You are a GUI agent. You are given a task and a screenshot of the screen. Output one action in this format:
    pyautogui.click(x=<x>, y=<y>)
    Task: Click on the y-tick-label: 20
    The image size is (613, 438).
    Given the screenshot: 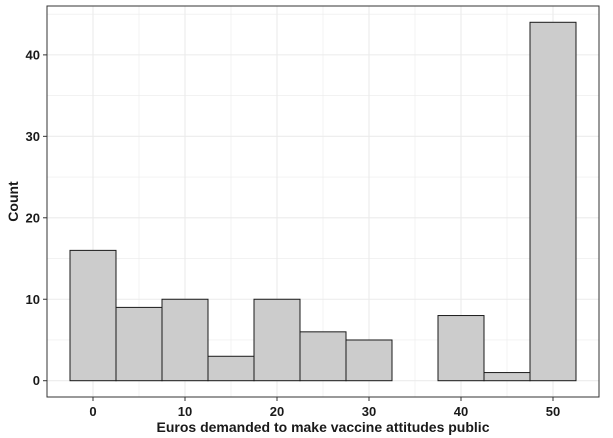 What is the action you would take?
    pyautogui.click(x=33, y=217)
    